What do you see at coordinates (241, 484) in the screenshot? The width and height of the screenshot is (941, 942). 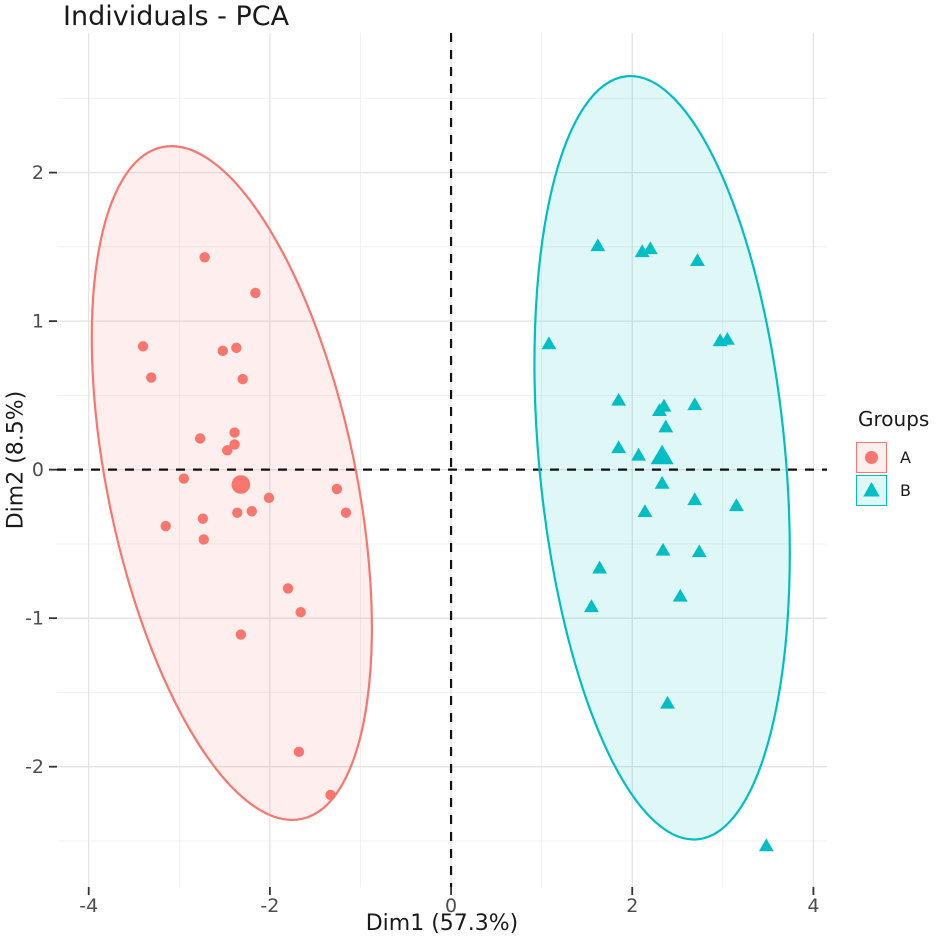 I see `group-mean-point-a` at bounding box center [241, 484].